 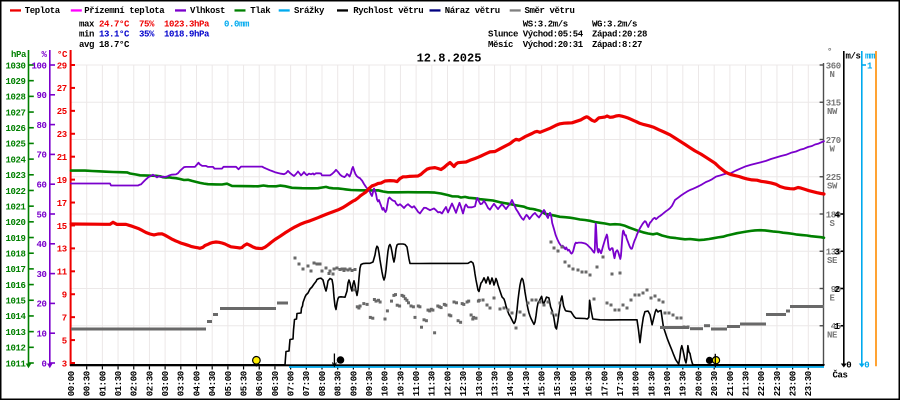 What do you see at coordinates (86, 35) in the screenshot?
I see `svg-text: min` at bounding box center [86, 35].